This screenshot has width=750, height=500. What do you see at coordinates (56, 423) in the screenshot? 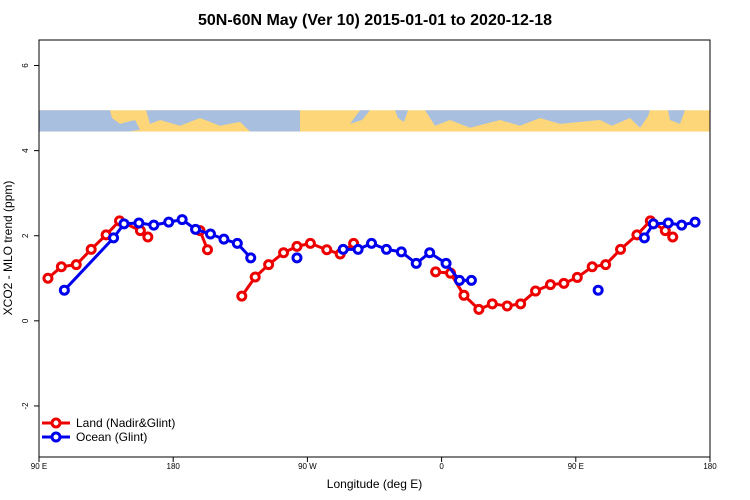
I see `legend-marker-land` at bounding box center [56, 423].